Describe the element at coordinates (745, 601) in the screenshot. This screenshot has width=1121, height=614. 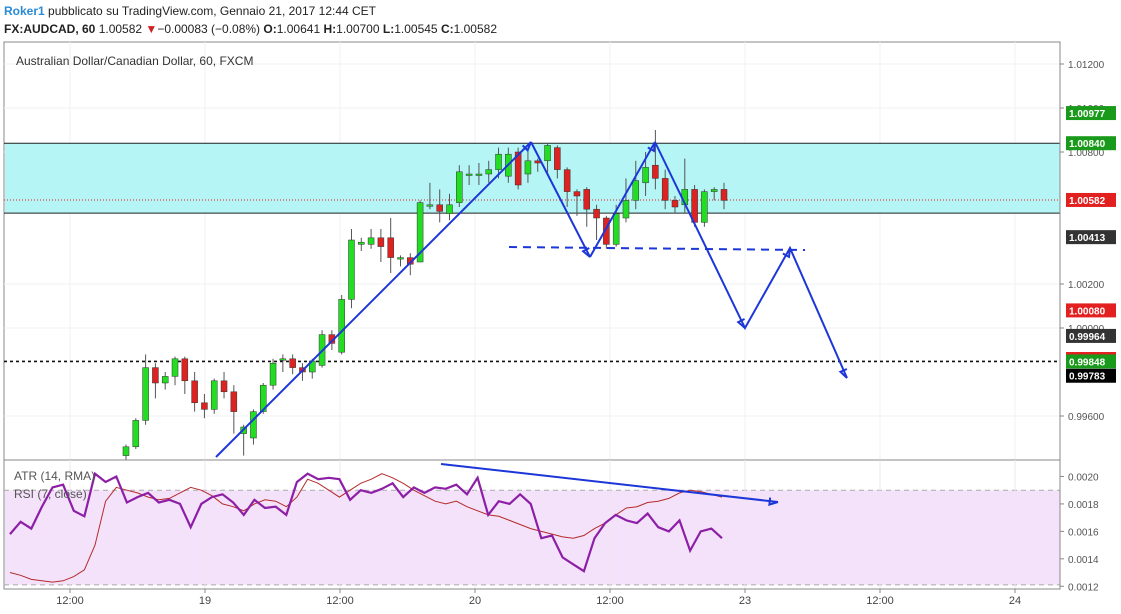
I see `time-tick-label: 23` at that location.